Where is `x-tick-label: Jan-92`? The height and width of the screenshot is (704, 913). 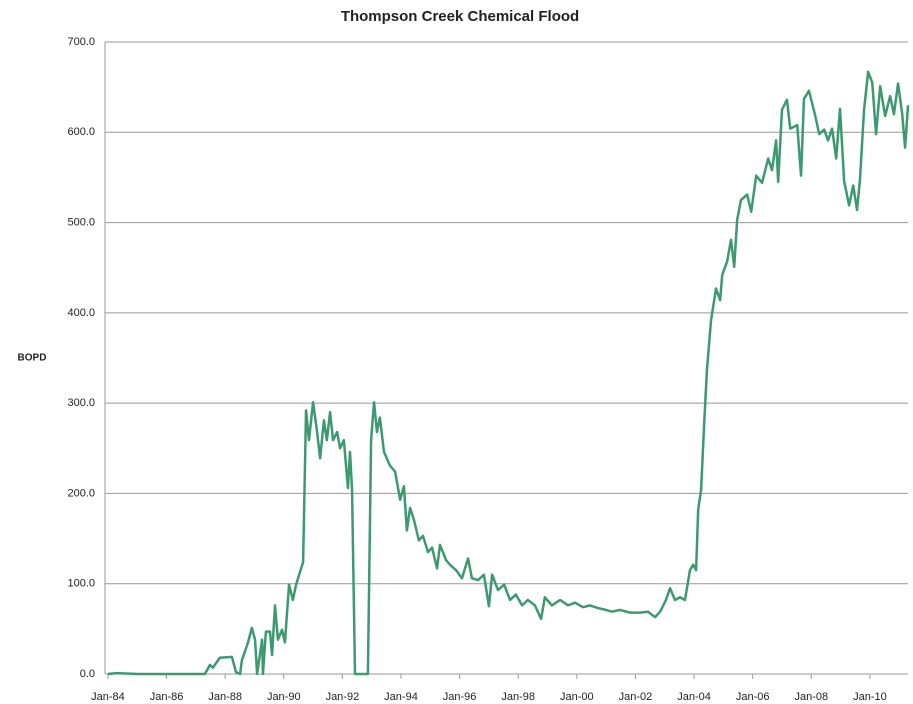 x-tick-label: Jan-92 is located at coordinates (343, 697).